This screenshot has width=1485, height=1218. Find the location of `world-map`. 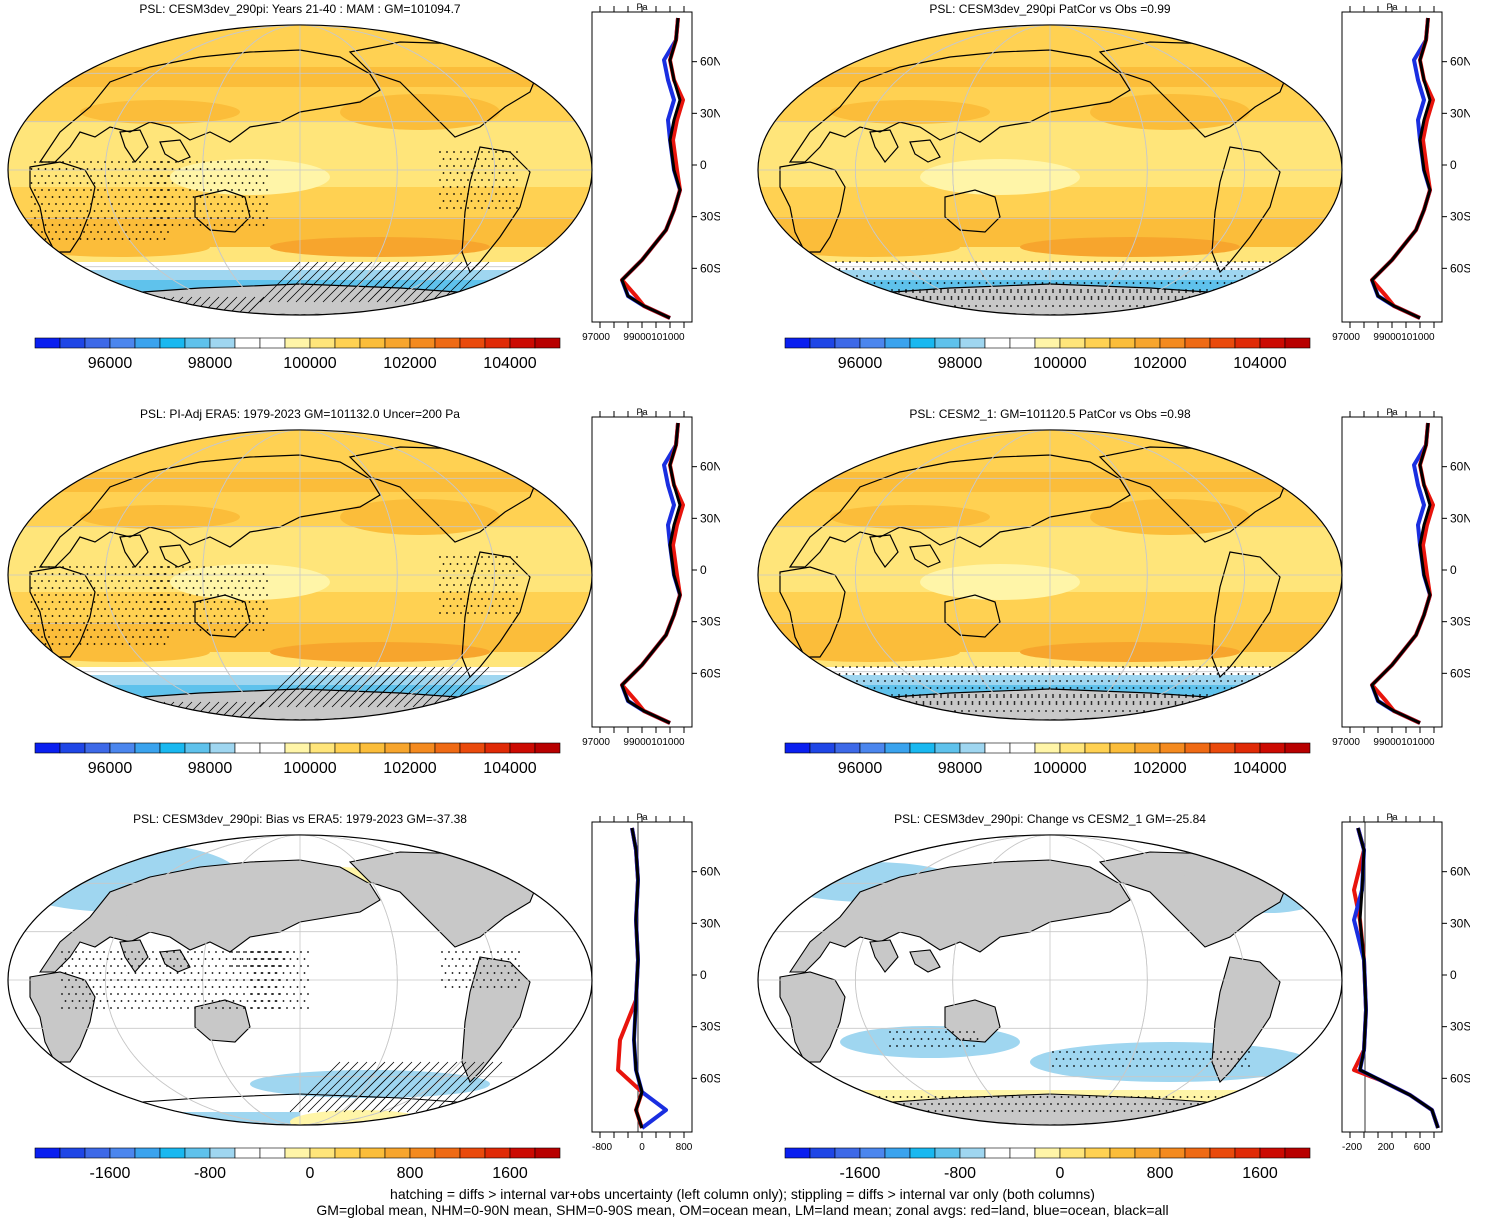

world-map is located at coordinates (300, 980).